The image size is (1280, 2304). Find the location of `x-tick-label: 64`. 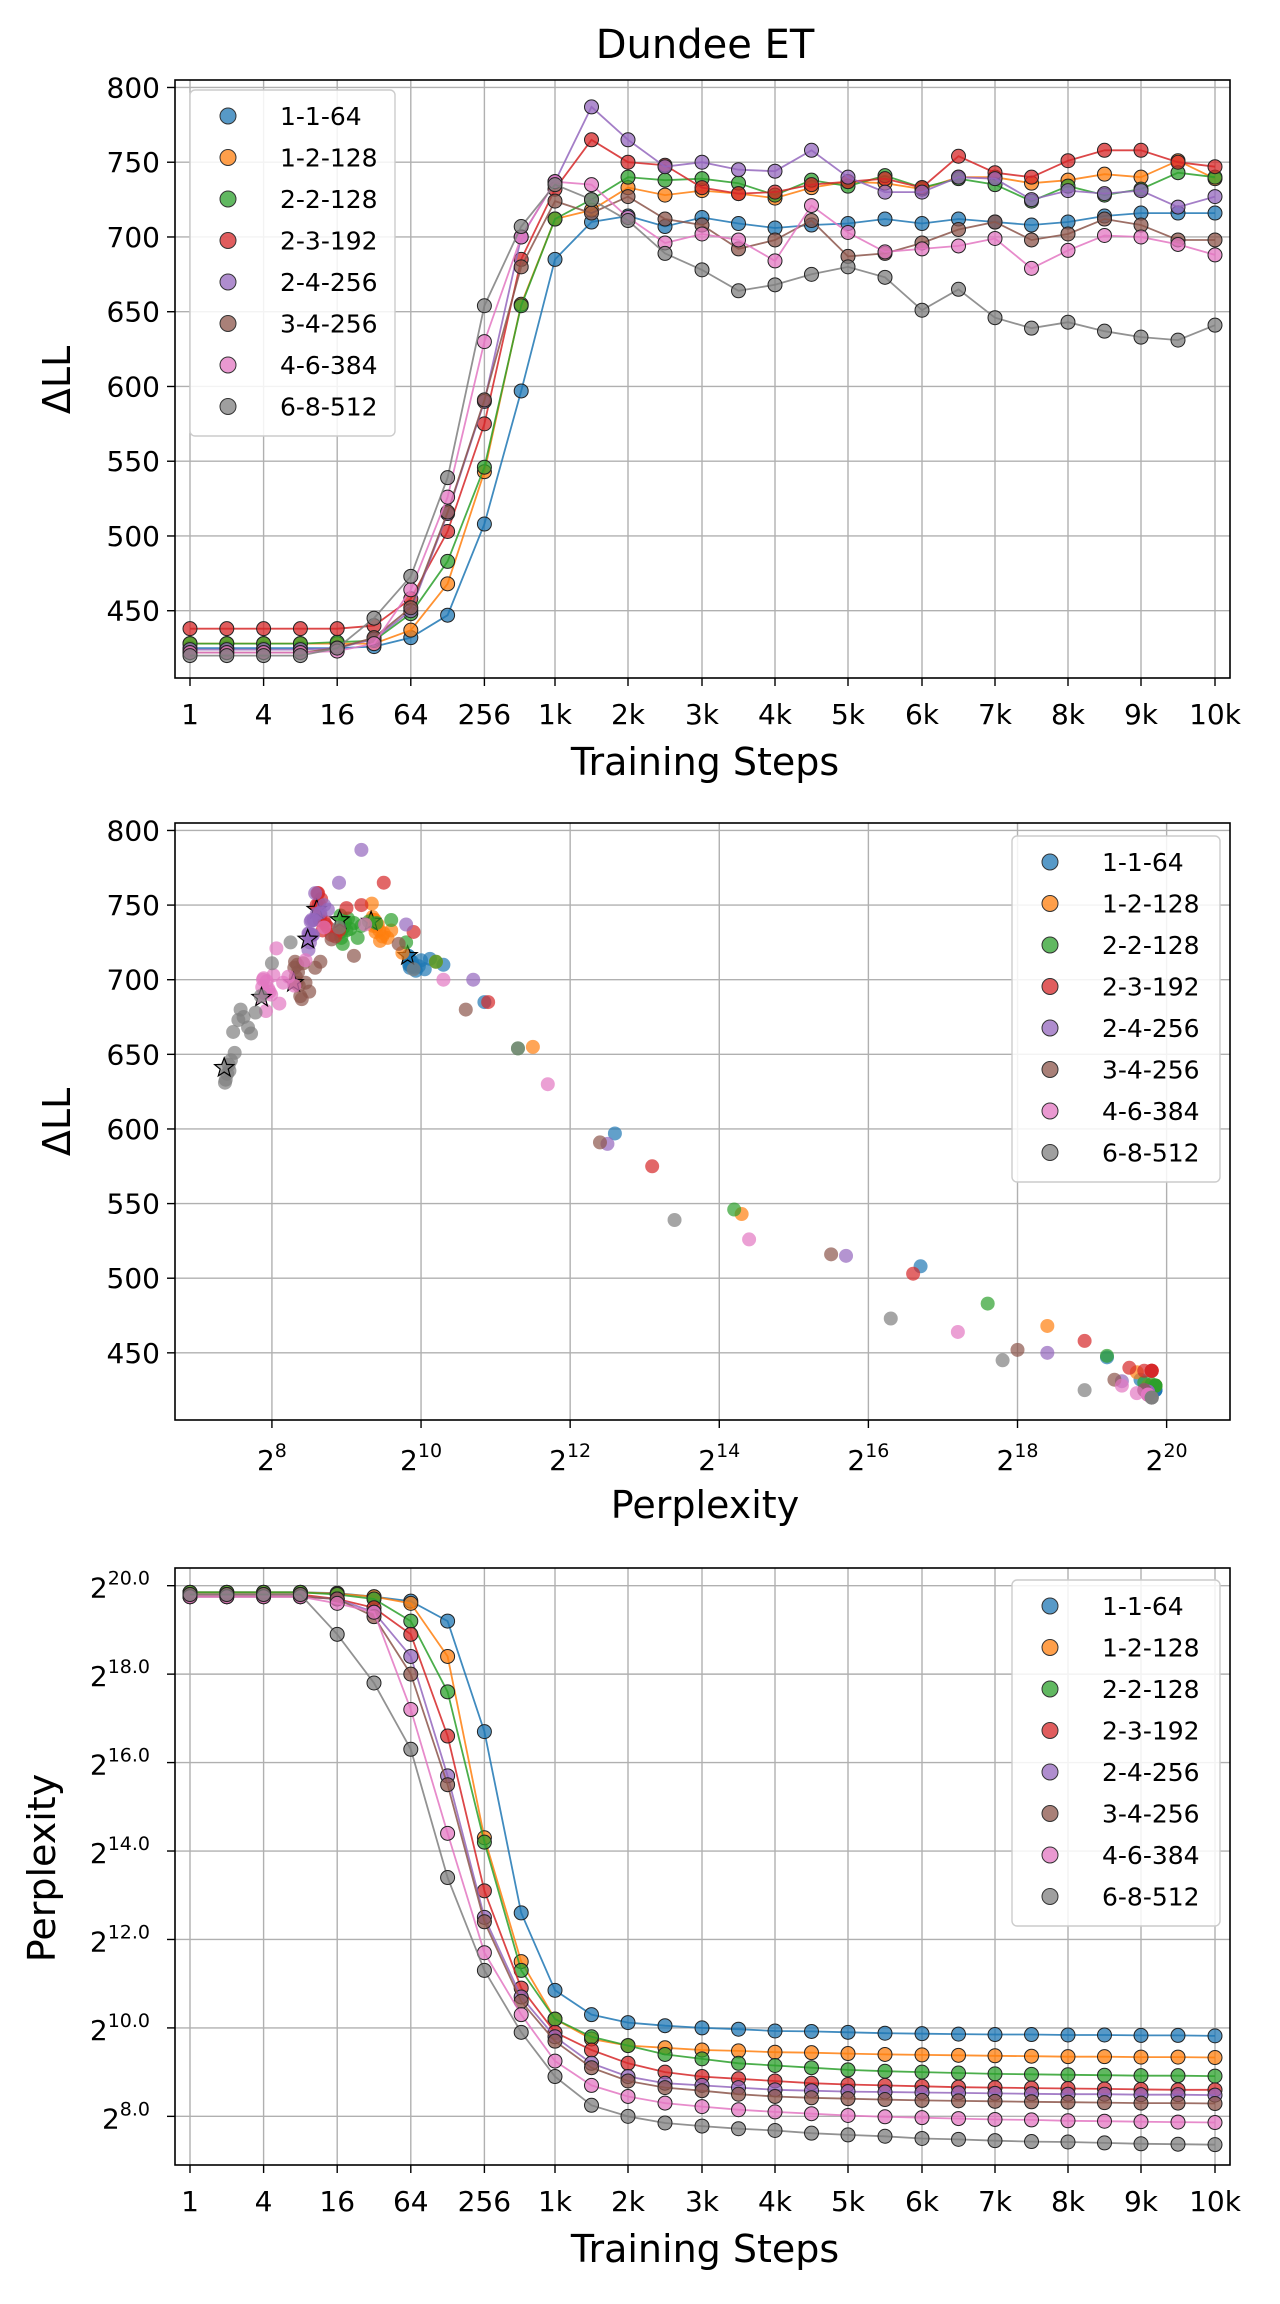

x-tick-label: 64 is located at coordinates (411, 714).